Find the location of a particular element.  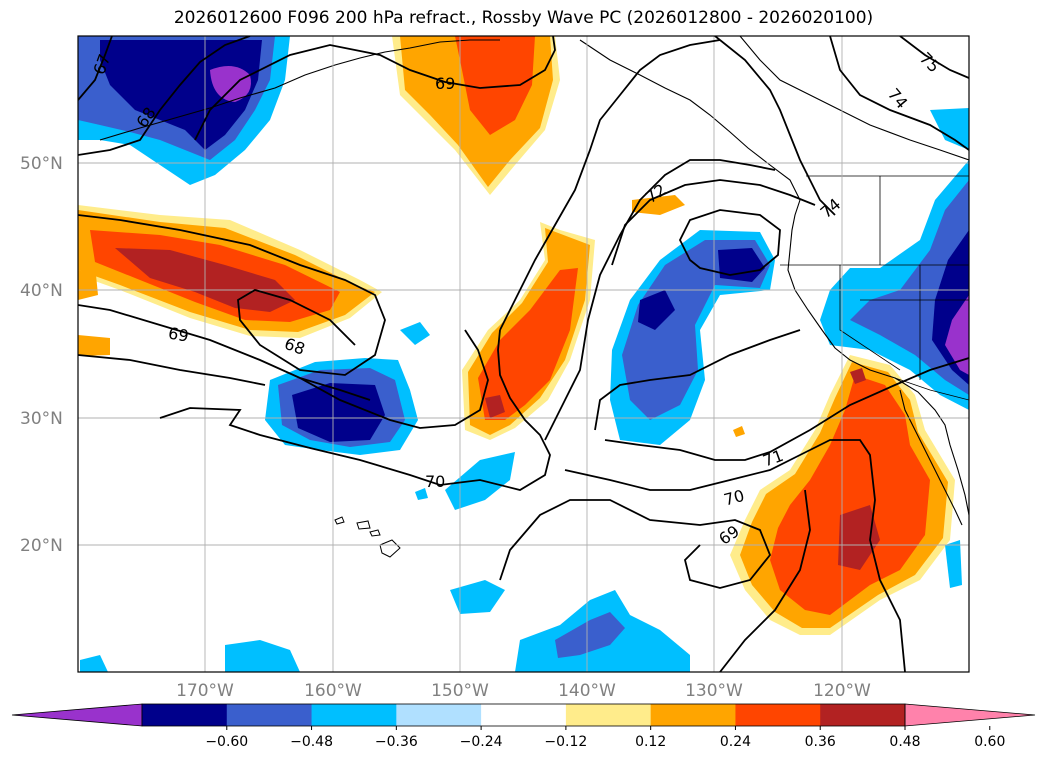

pos-small-dot is located at coordinates (739, 431).